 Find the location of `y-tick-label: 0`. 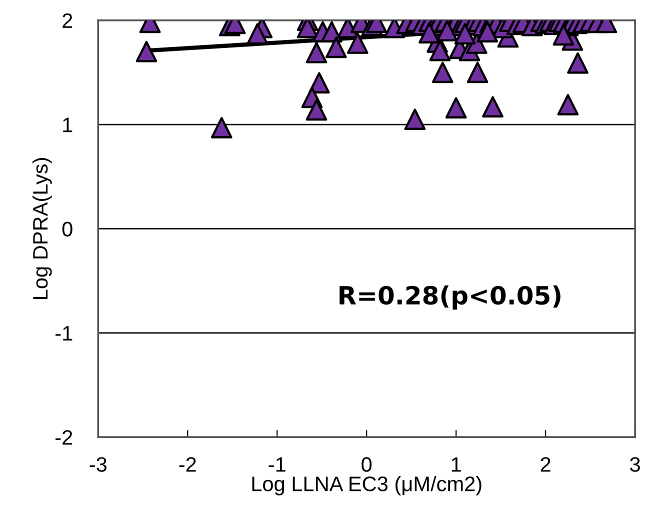

y-tick-label: 0 is located at coordinates (67, 229).